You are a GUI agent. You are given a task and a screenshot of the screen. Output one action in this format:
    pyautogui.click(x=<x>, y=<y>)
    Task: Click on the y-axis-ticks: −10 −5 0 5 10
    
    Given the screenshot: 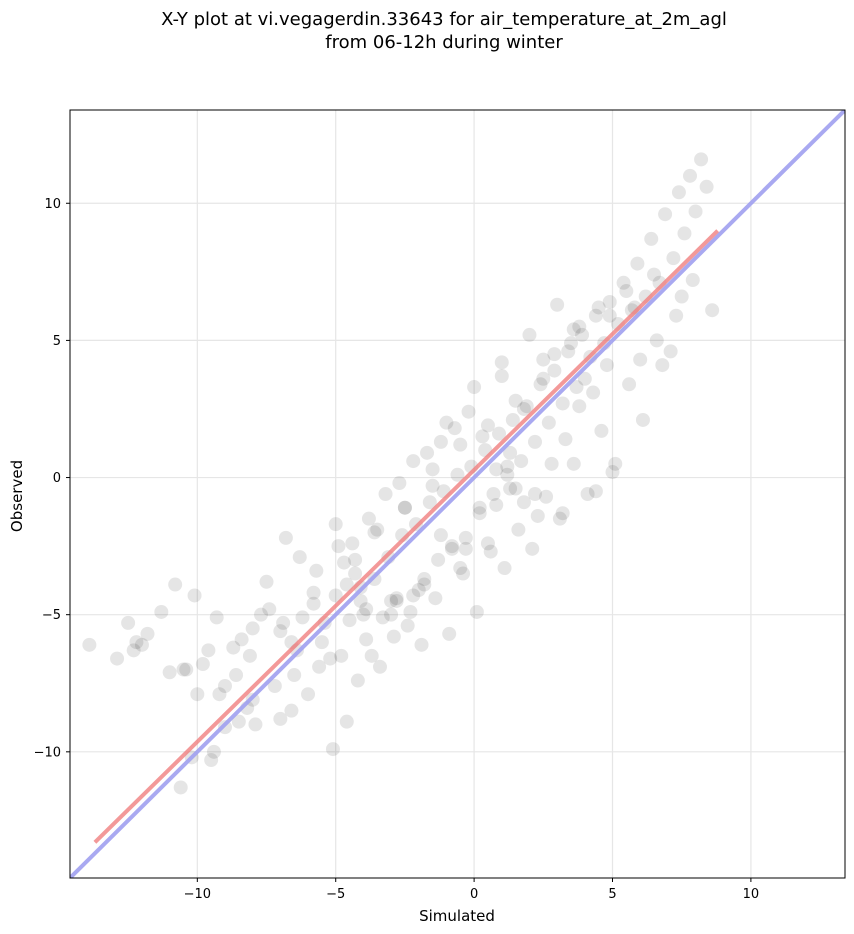 What is the action you would take?
    pyautogui.click(x=52, y=478)
    